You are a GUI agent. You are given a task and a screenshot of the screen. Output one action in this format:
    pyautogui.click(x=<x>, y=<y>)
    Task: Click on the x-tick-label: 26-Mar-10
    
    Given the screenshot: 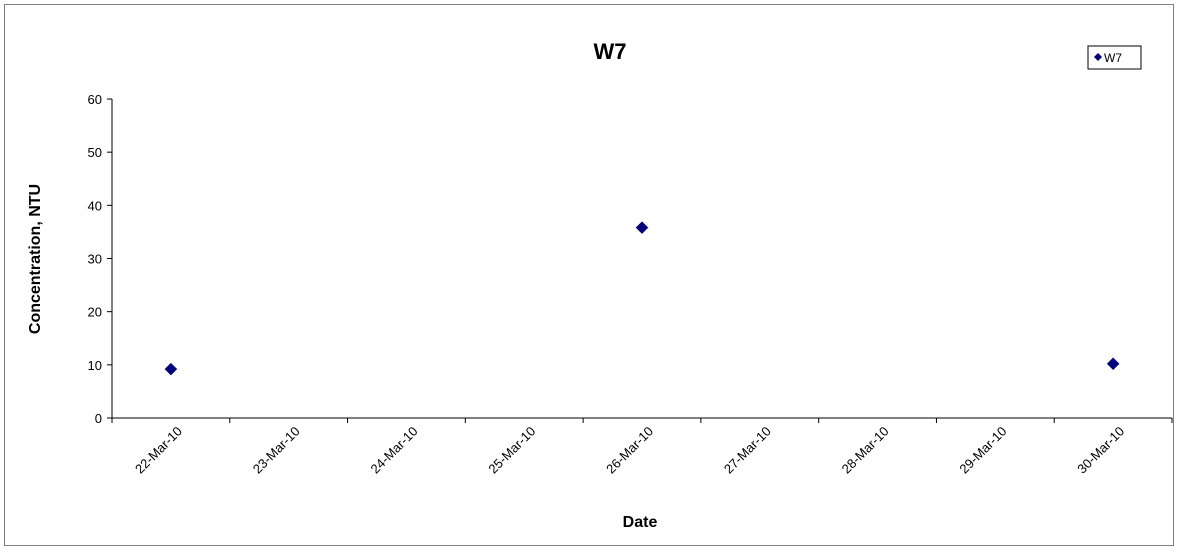 What is the action you would take?
    pyautogui.click(x=629, y=450)
    